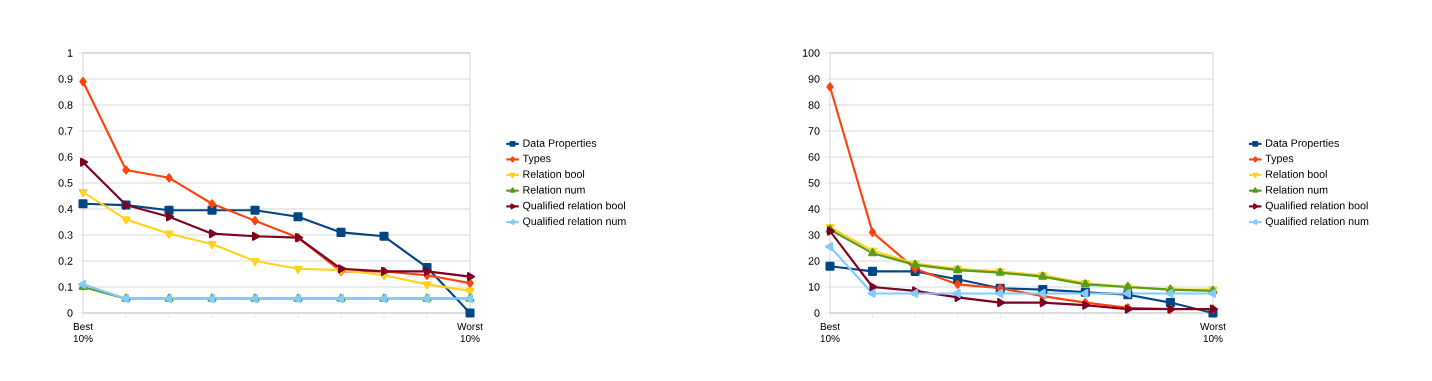 Image resolution: width=1432 pixels, height=381 pixels. I want to click on y-tick-label: 0.1, so click(65, 287).